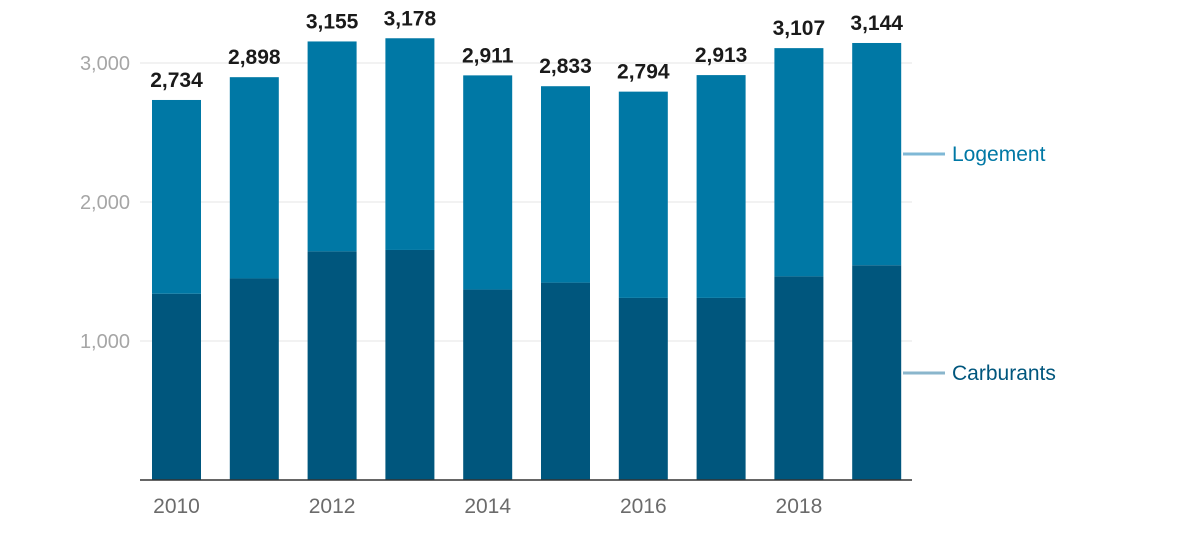 The image size is (1204, 540). Describe the element at coordinates (332, 146) in the screenshot. I see `bar-logement-2012` at that location.